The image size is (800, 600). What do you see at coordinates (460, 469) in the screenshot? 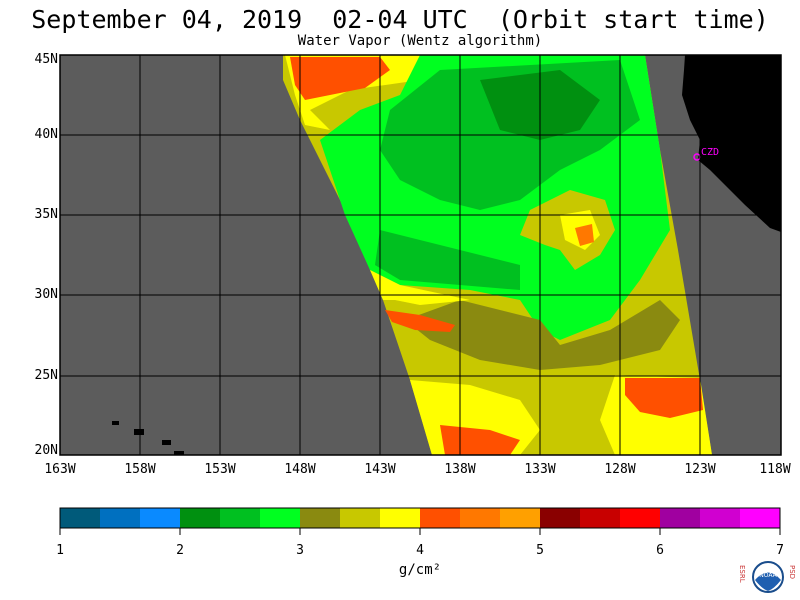
I see `lon-label-138w: 138W` at bounding box center [460, 469].